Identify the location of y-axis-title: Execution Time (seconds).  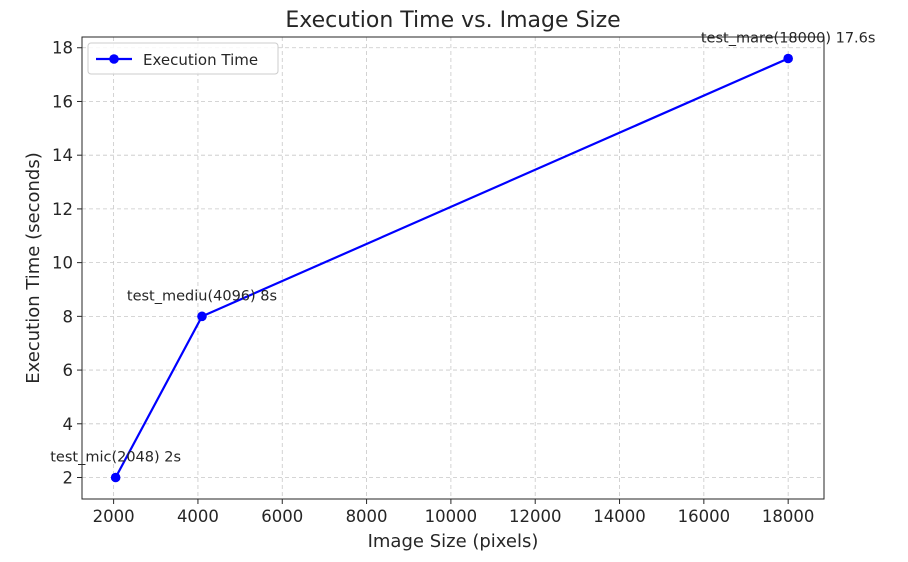
(33, 267).